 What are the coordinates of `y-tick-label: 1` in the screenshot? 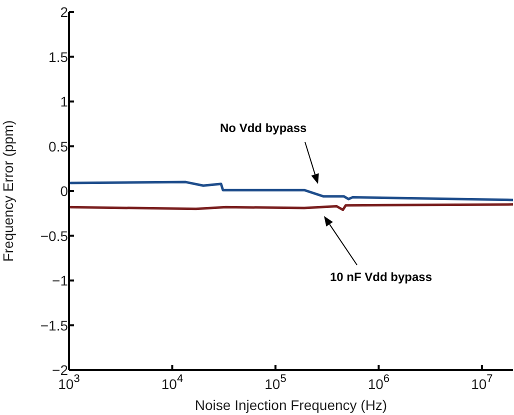 It's located at (64, 102).